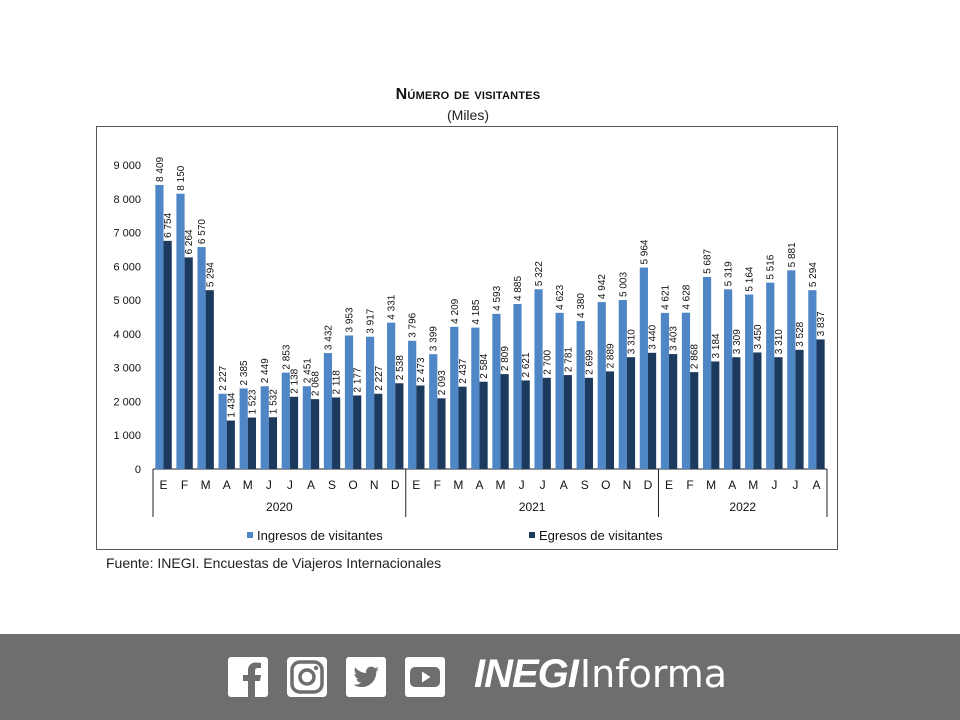 The image size is (960, 720). I want to click on data-label-egresos: 5 294, so click(210, 274).